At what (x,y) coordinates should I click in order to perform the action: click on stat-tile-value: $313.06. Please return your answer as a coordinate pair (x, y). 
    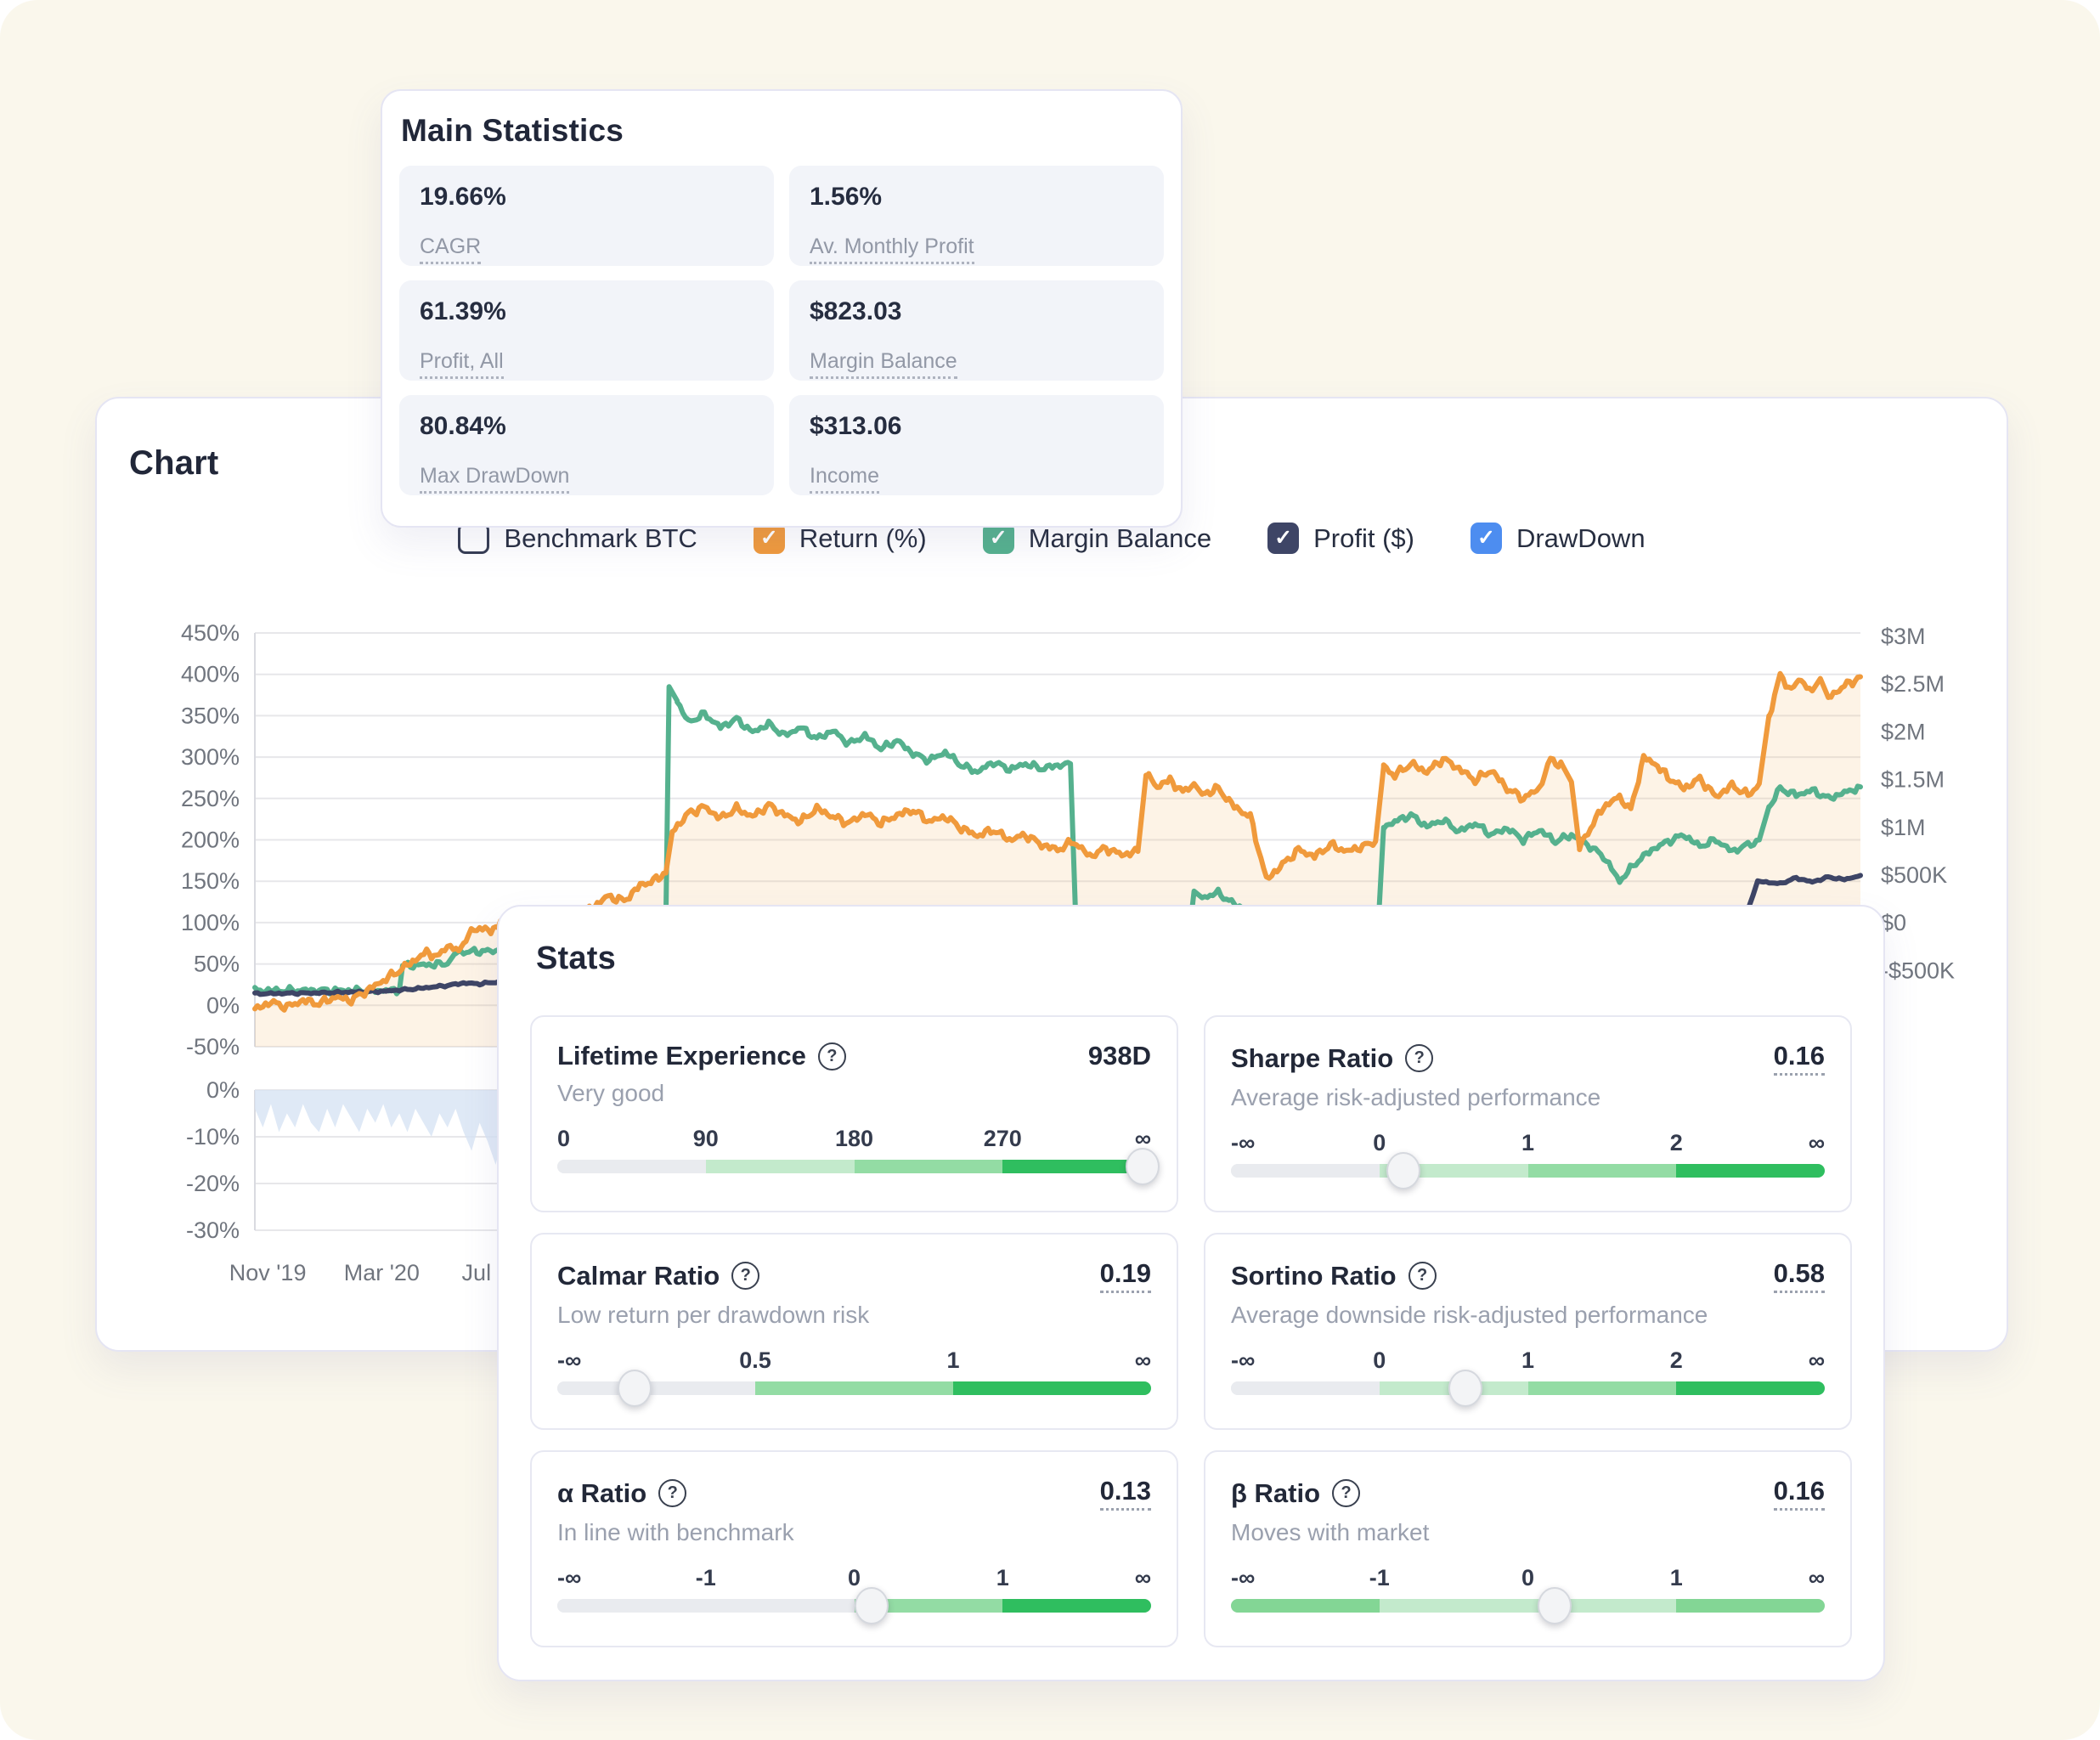
    Looking at the image, I should click on (856, 426).